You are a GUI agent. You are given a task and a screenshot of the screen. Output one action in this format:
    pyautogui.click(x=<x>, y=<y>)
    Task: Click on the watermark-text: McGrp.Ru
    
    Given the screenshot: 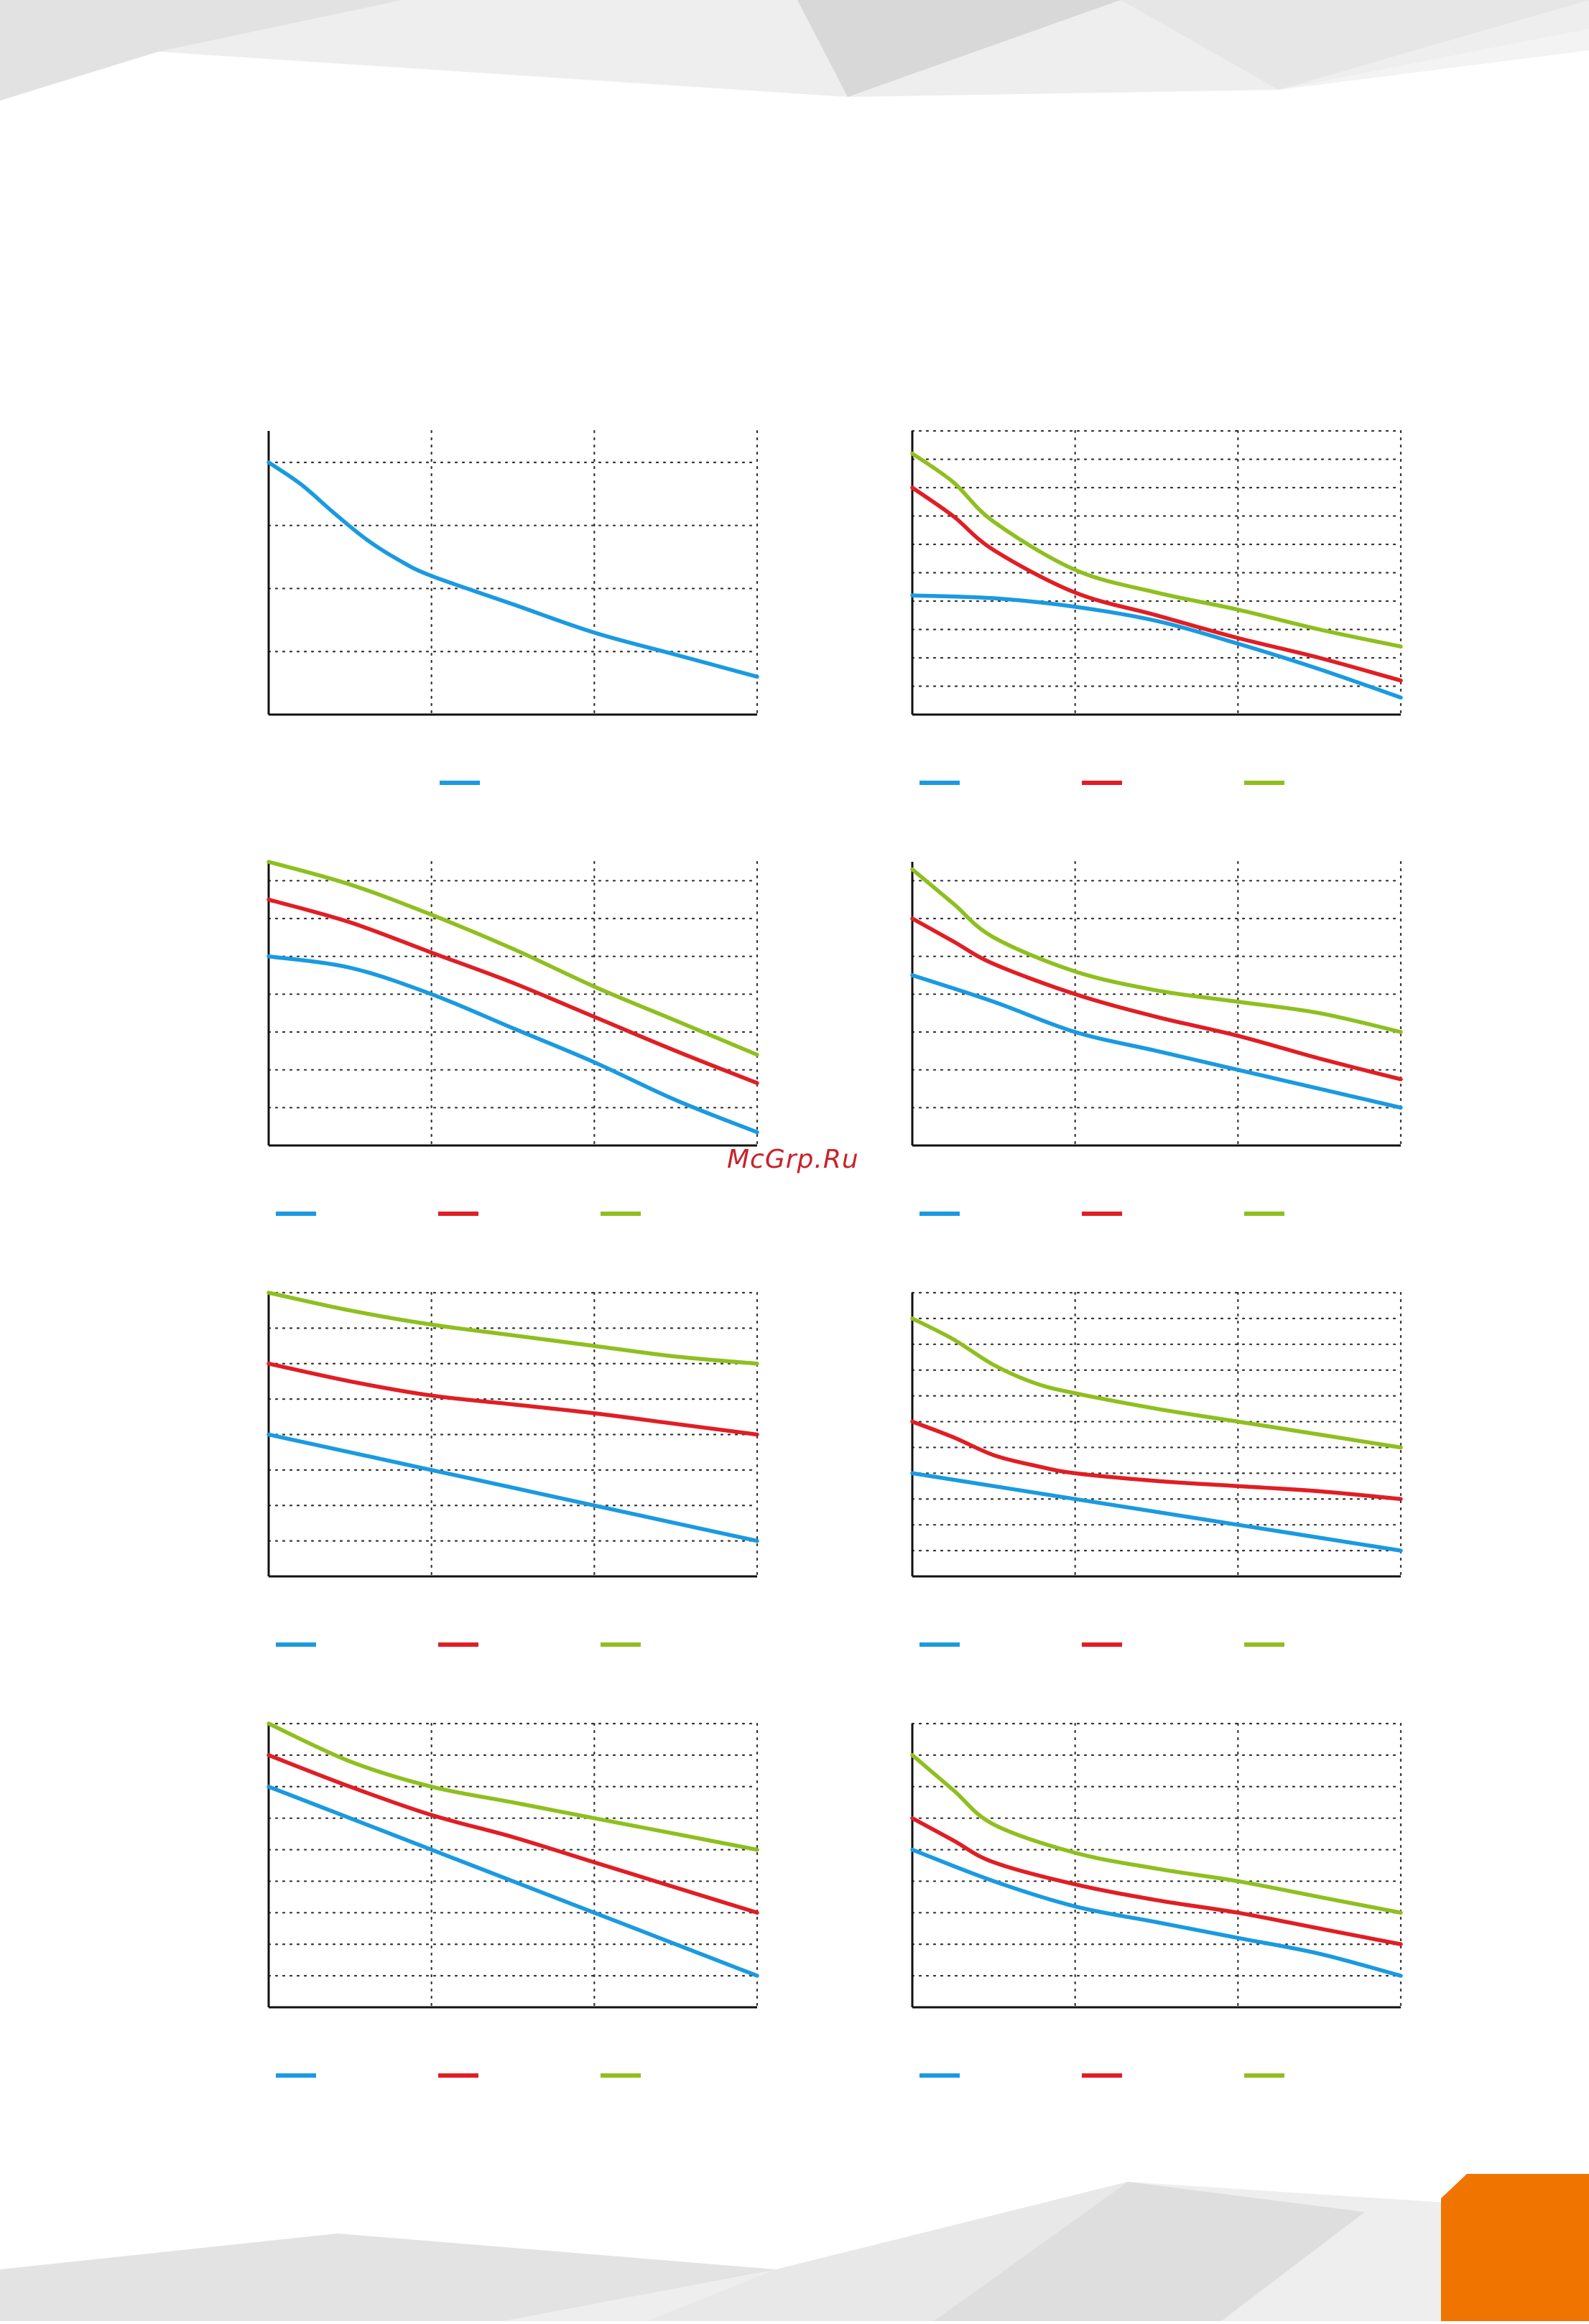 What is the action you would take?
    pyautogui.click(x=793, y=1159)
    